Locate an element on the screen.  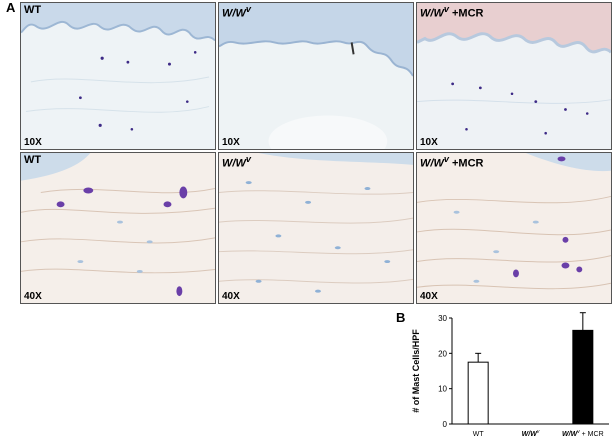
micrograph-wt-40x: WT 40X is located at coordinates (118, 228).